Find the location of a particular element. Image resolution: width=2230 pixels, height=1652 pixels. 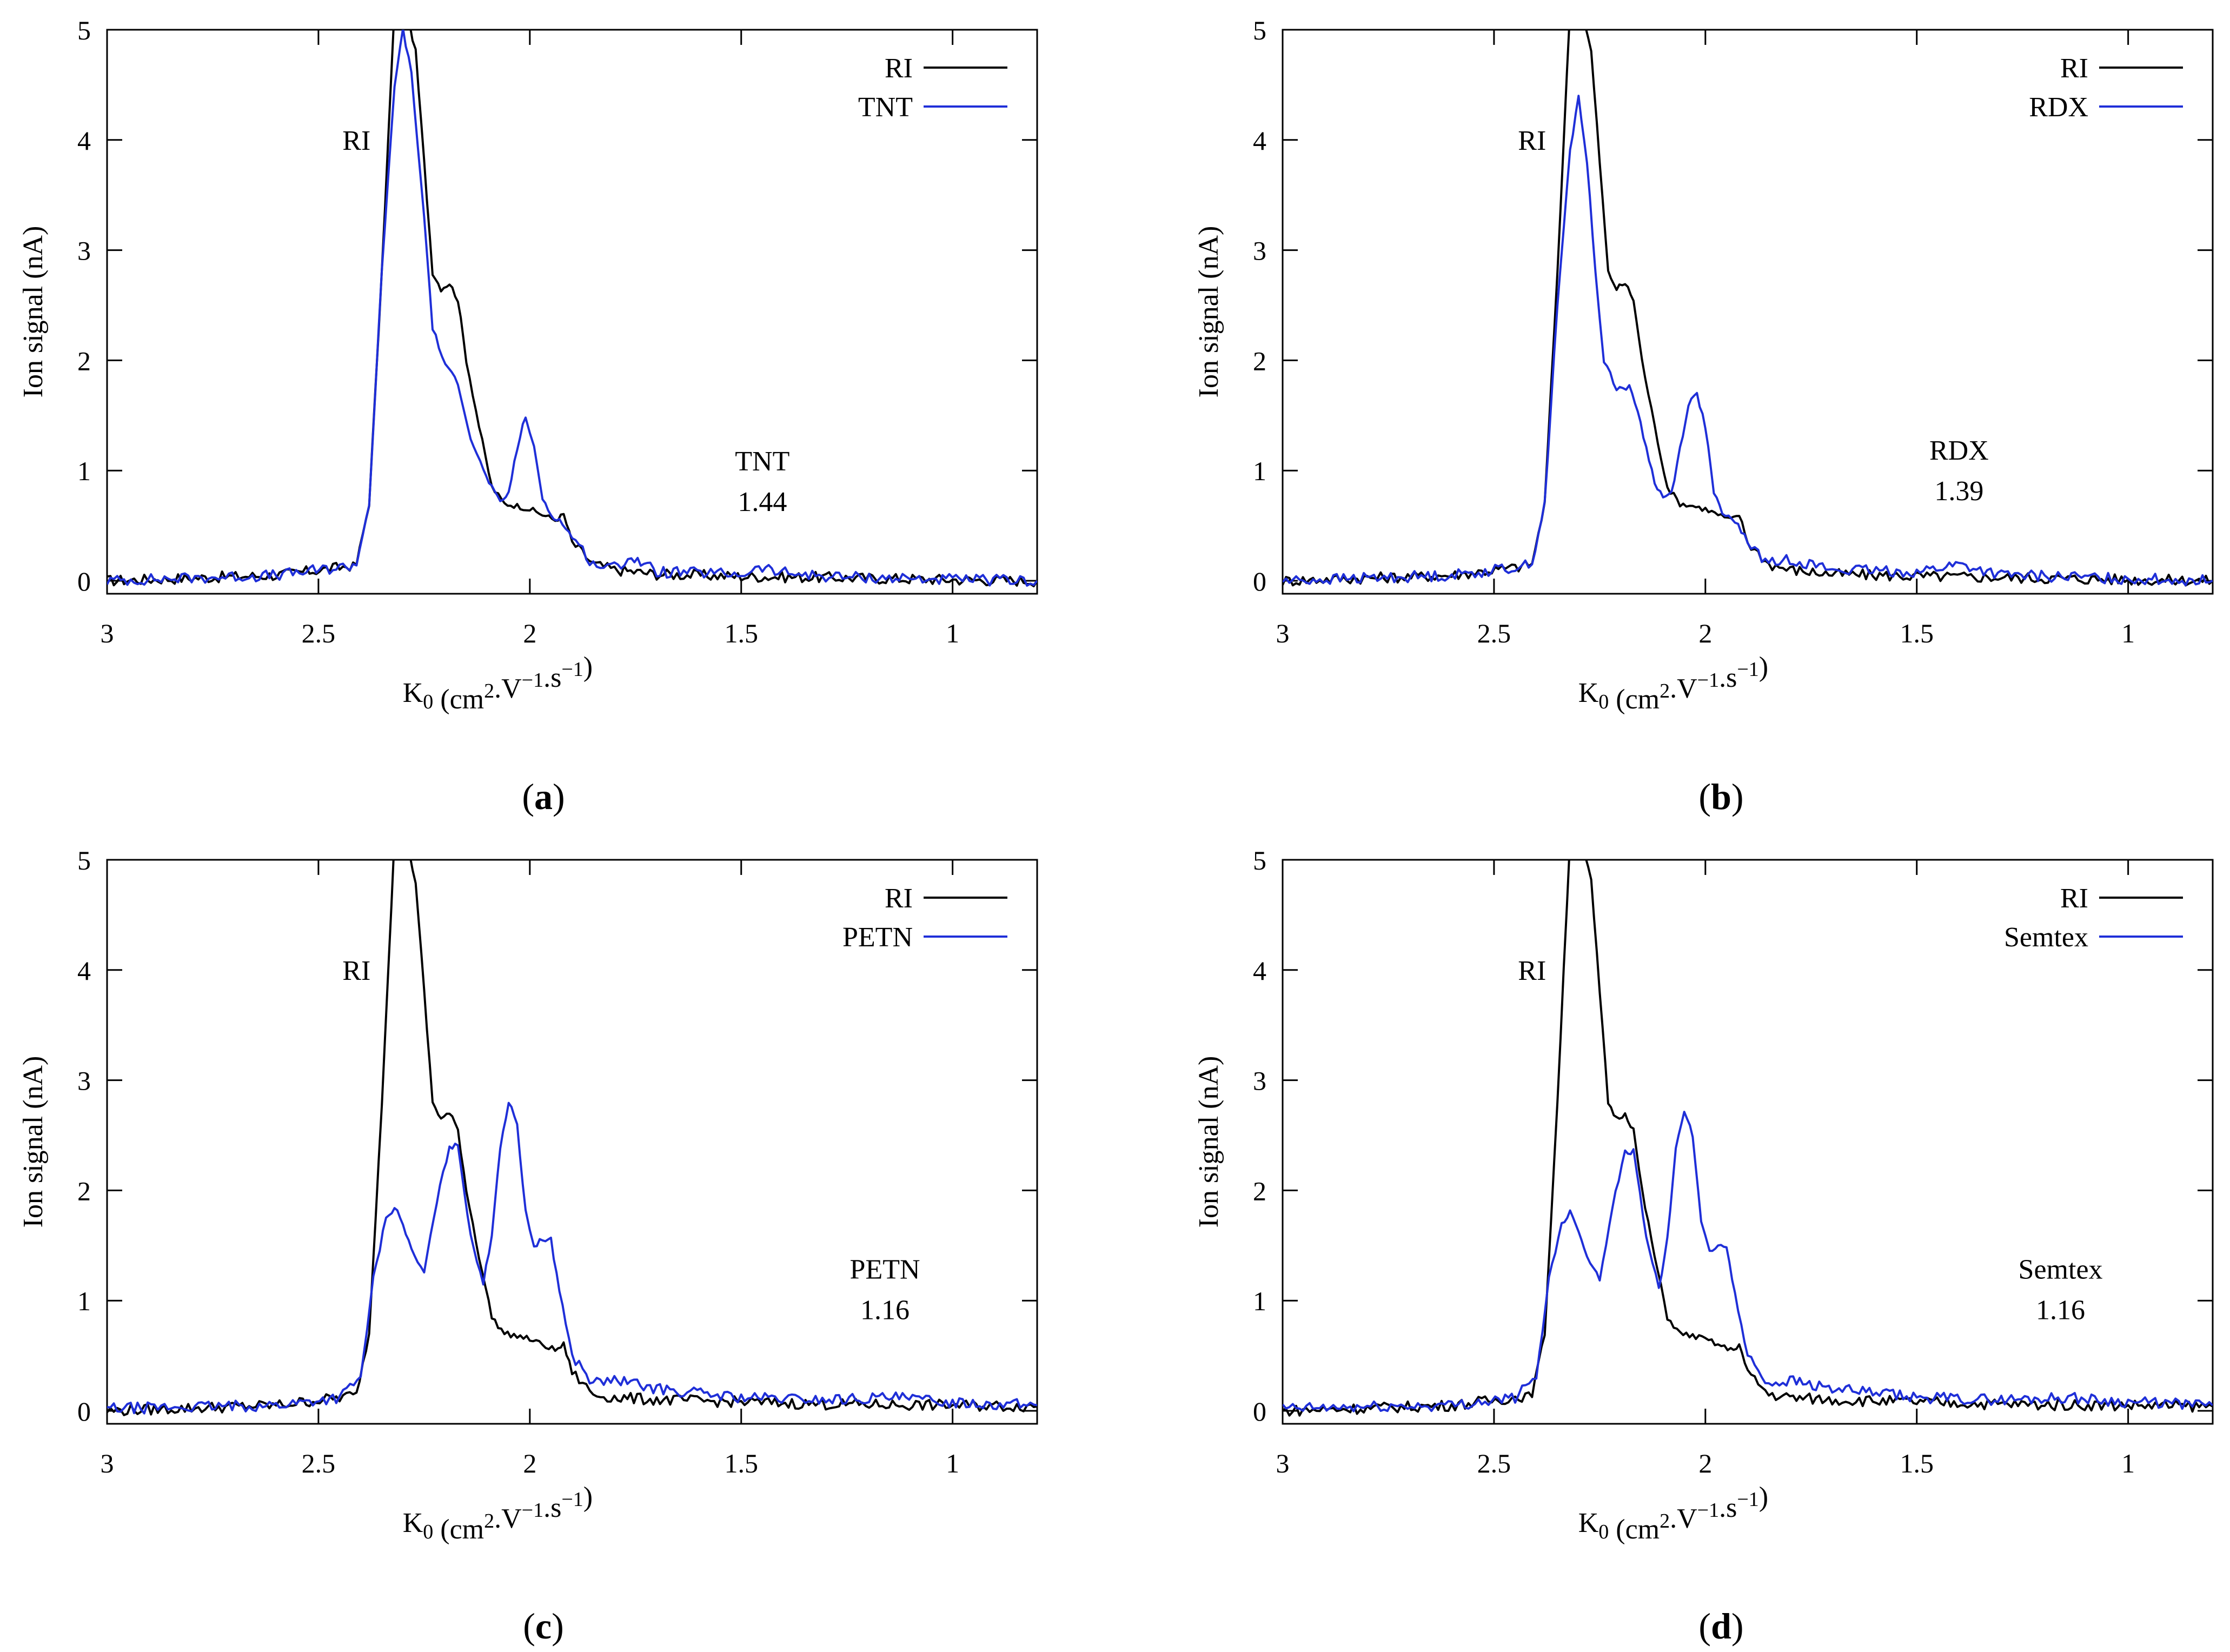

series-line-rdx is located at coordinates (1748, 341).